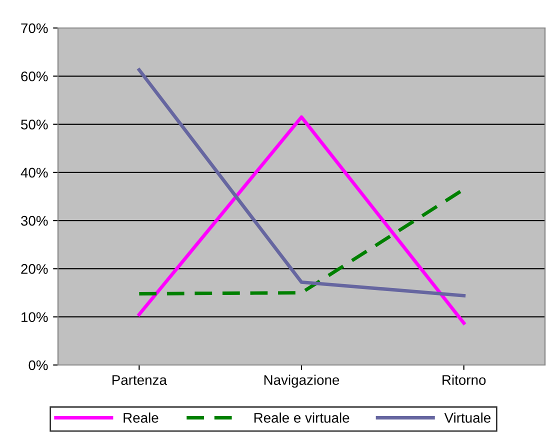 This screenshot has height=438, width=547. Describe the element at coordinates (34, 173) in the screenshot. I see `y-tick-label: 40%` at that location.